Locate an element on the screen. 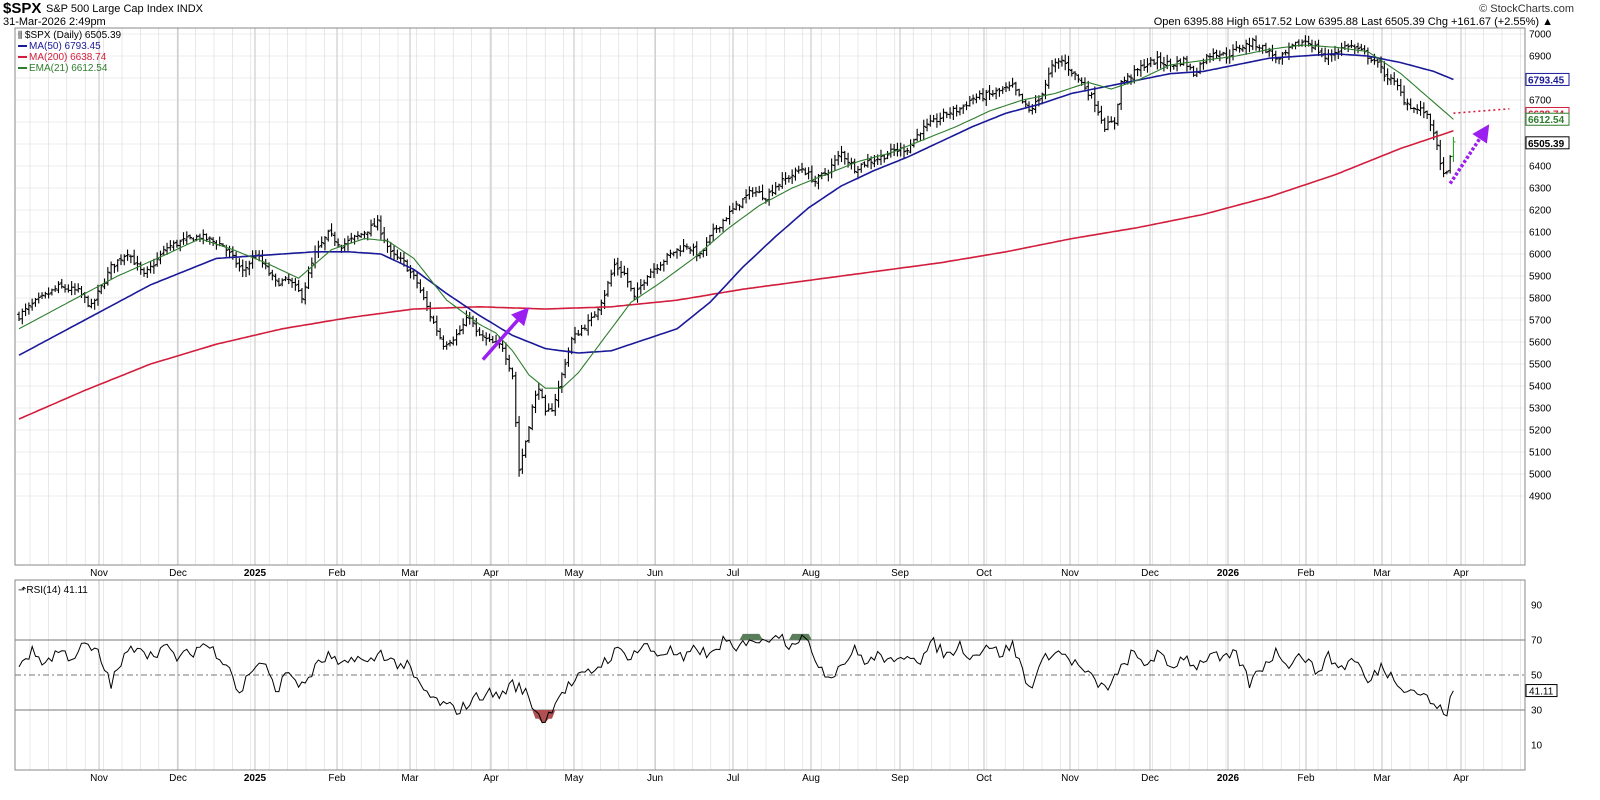 The height and width of the screenshot is (800, 1600). price-tag-label: 6612.54 is located at coordinates (1546, 120).